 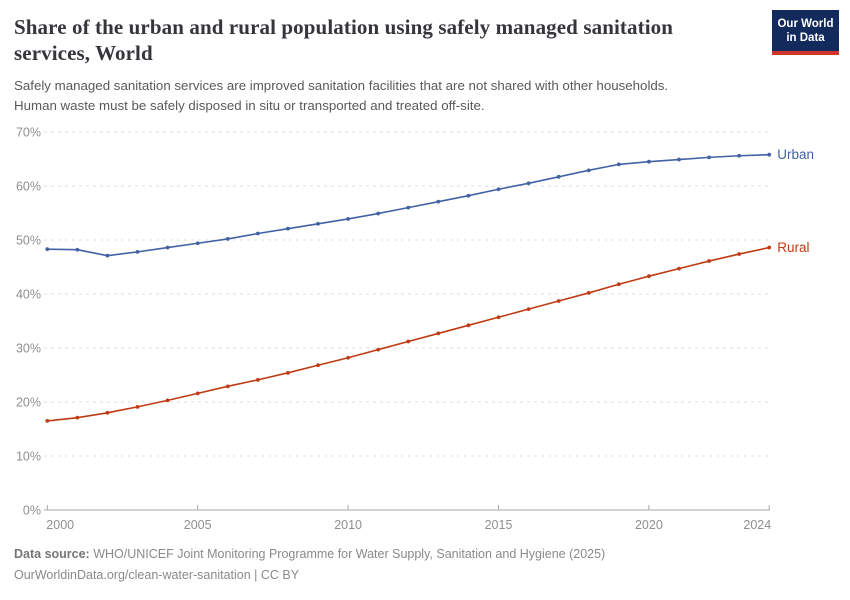 What do you see at coordinates (468, 325) in the screenshot?
I see `data-point-rural-2014` at bounding box center [468, 325].